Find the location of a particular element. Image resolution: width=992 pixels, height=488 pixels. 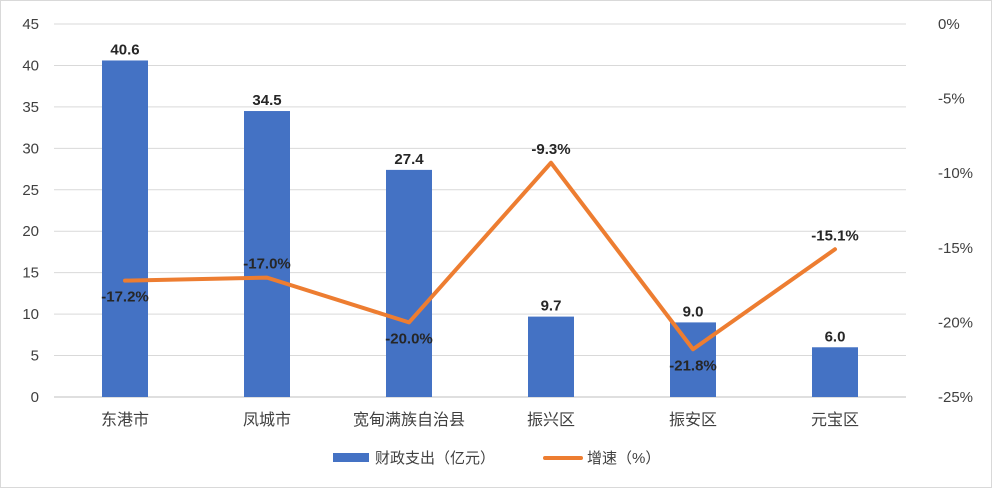

category-label: 东港市 is located at coordinates (125, 420).